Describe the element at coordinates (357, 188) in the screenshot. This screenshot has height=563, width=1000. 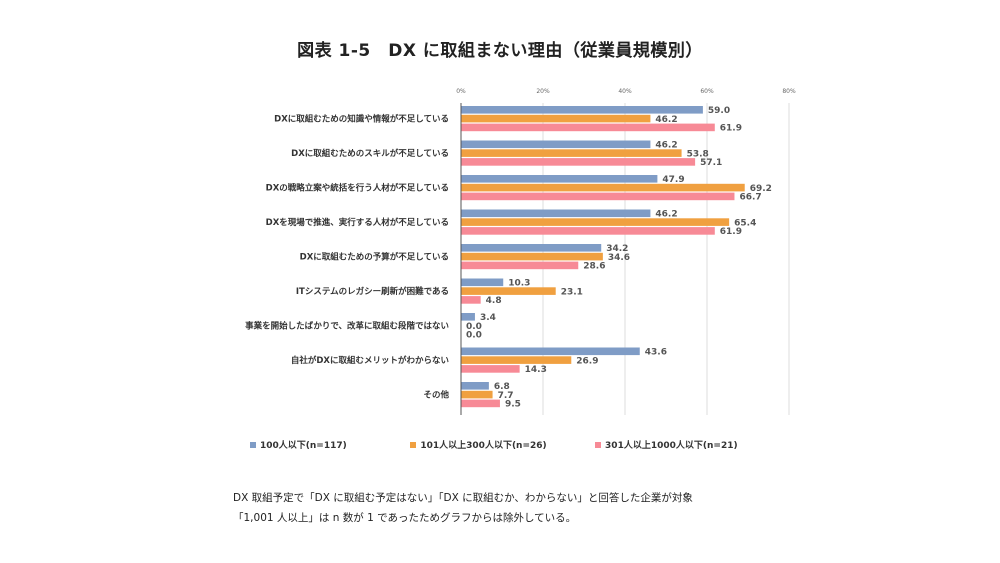
I see `category-label: DXの戦略立案や統括を行う人材が不足している` at that location.